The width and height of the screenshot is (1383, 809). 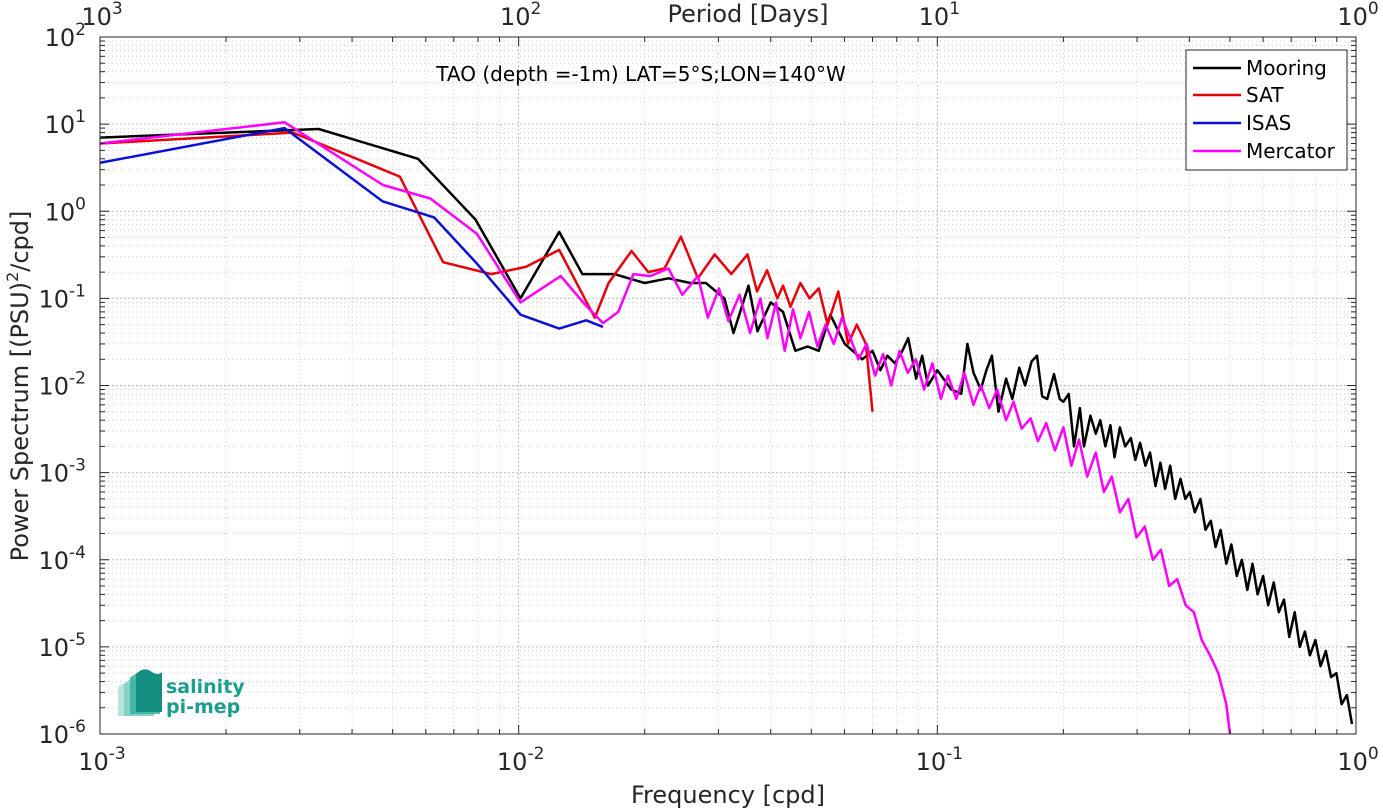 I want to click on legend-label-mercator: Mercator, so click(x=1291, y=151).